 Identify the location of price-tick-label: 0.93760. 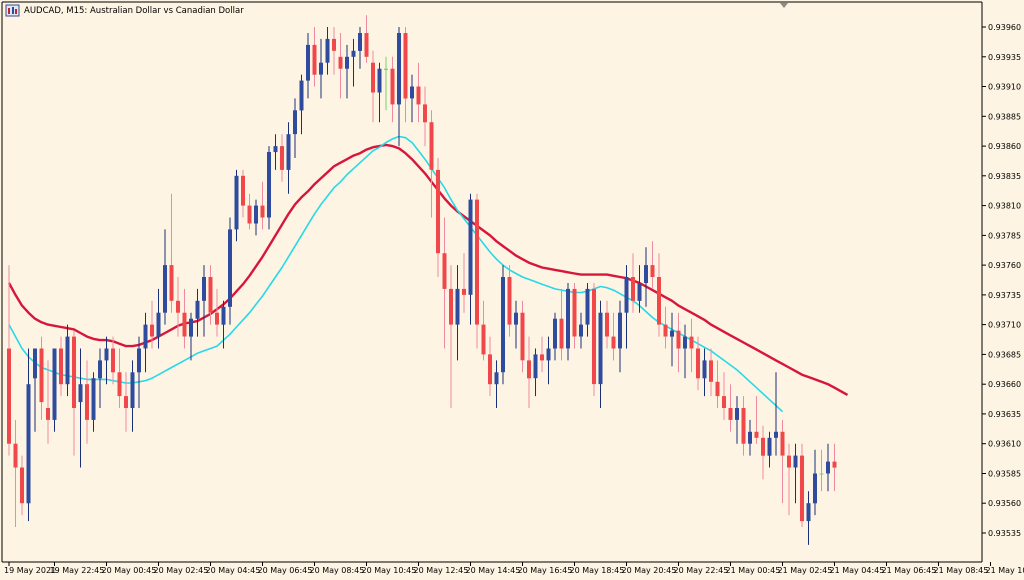
(1004, 265).